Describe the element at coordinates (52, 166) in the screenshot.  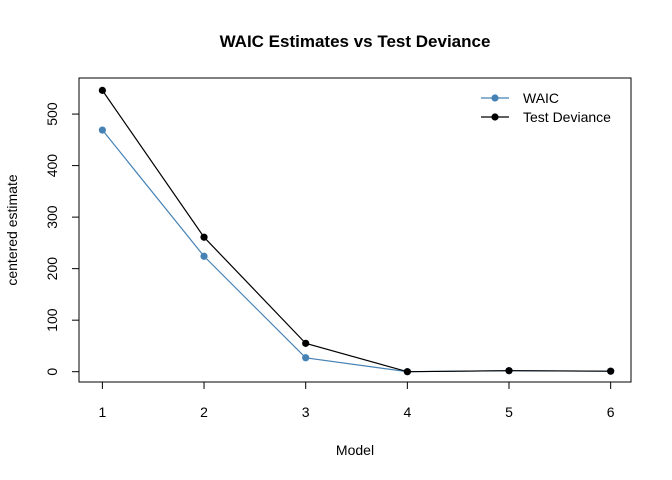
I see `y-tick-label: 400` at that location.